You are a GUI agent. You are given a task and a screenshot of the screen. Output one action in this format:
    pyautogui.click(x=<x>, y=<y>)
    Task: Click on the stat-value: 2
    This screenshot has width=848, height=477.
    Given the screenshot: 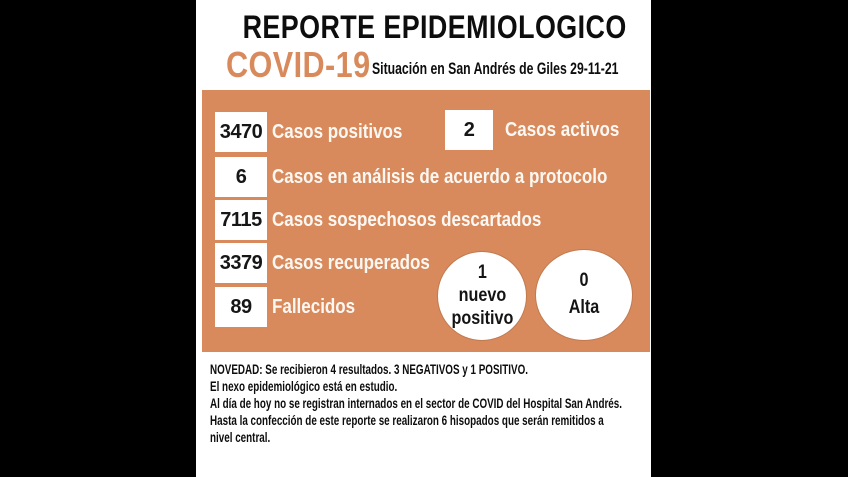 What is the action you would take?
    pyautogui.click(x=469, y=129)
    